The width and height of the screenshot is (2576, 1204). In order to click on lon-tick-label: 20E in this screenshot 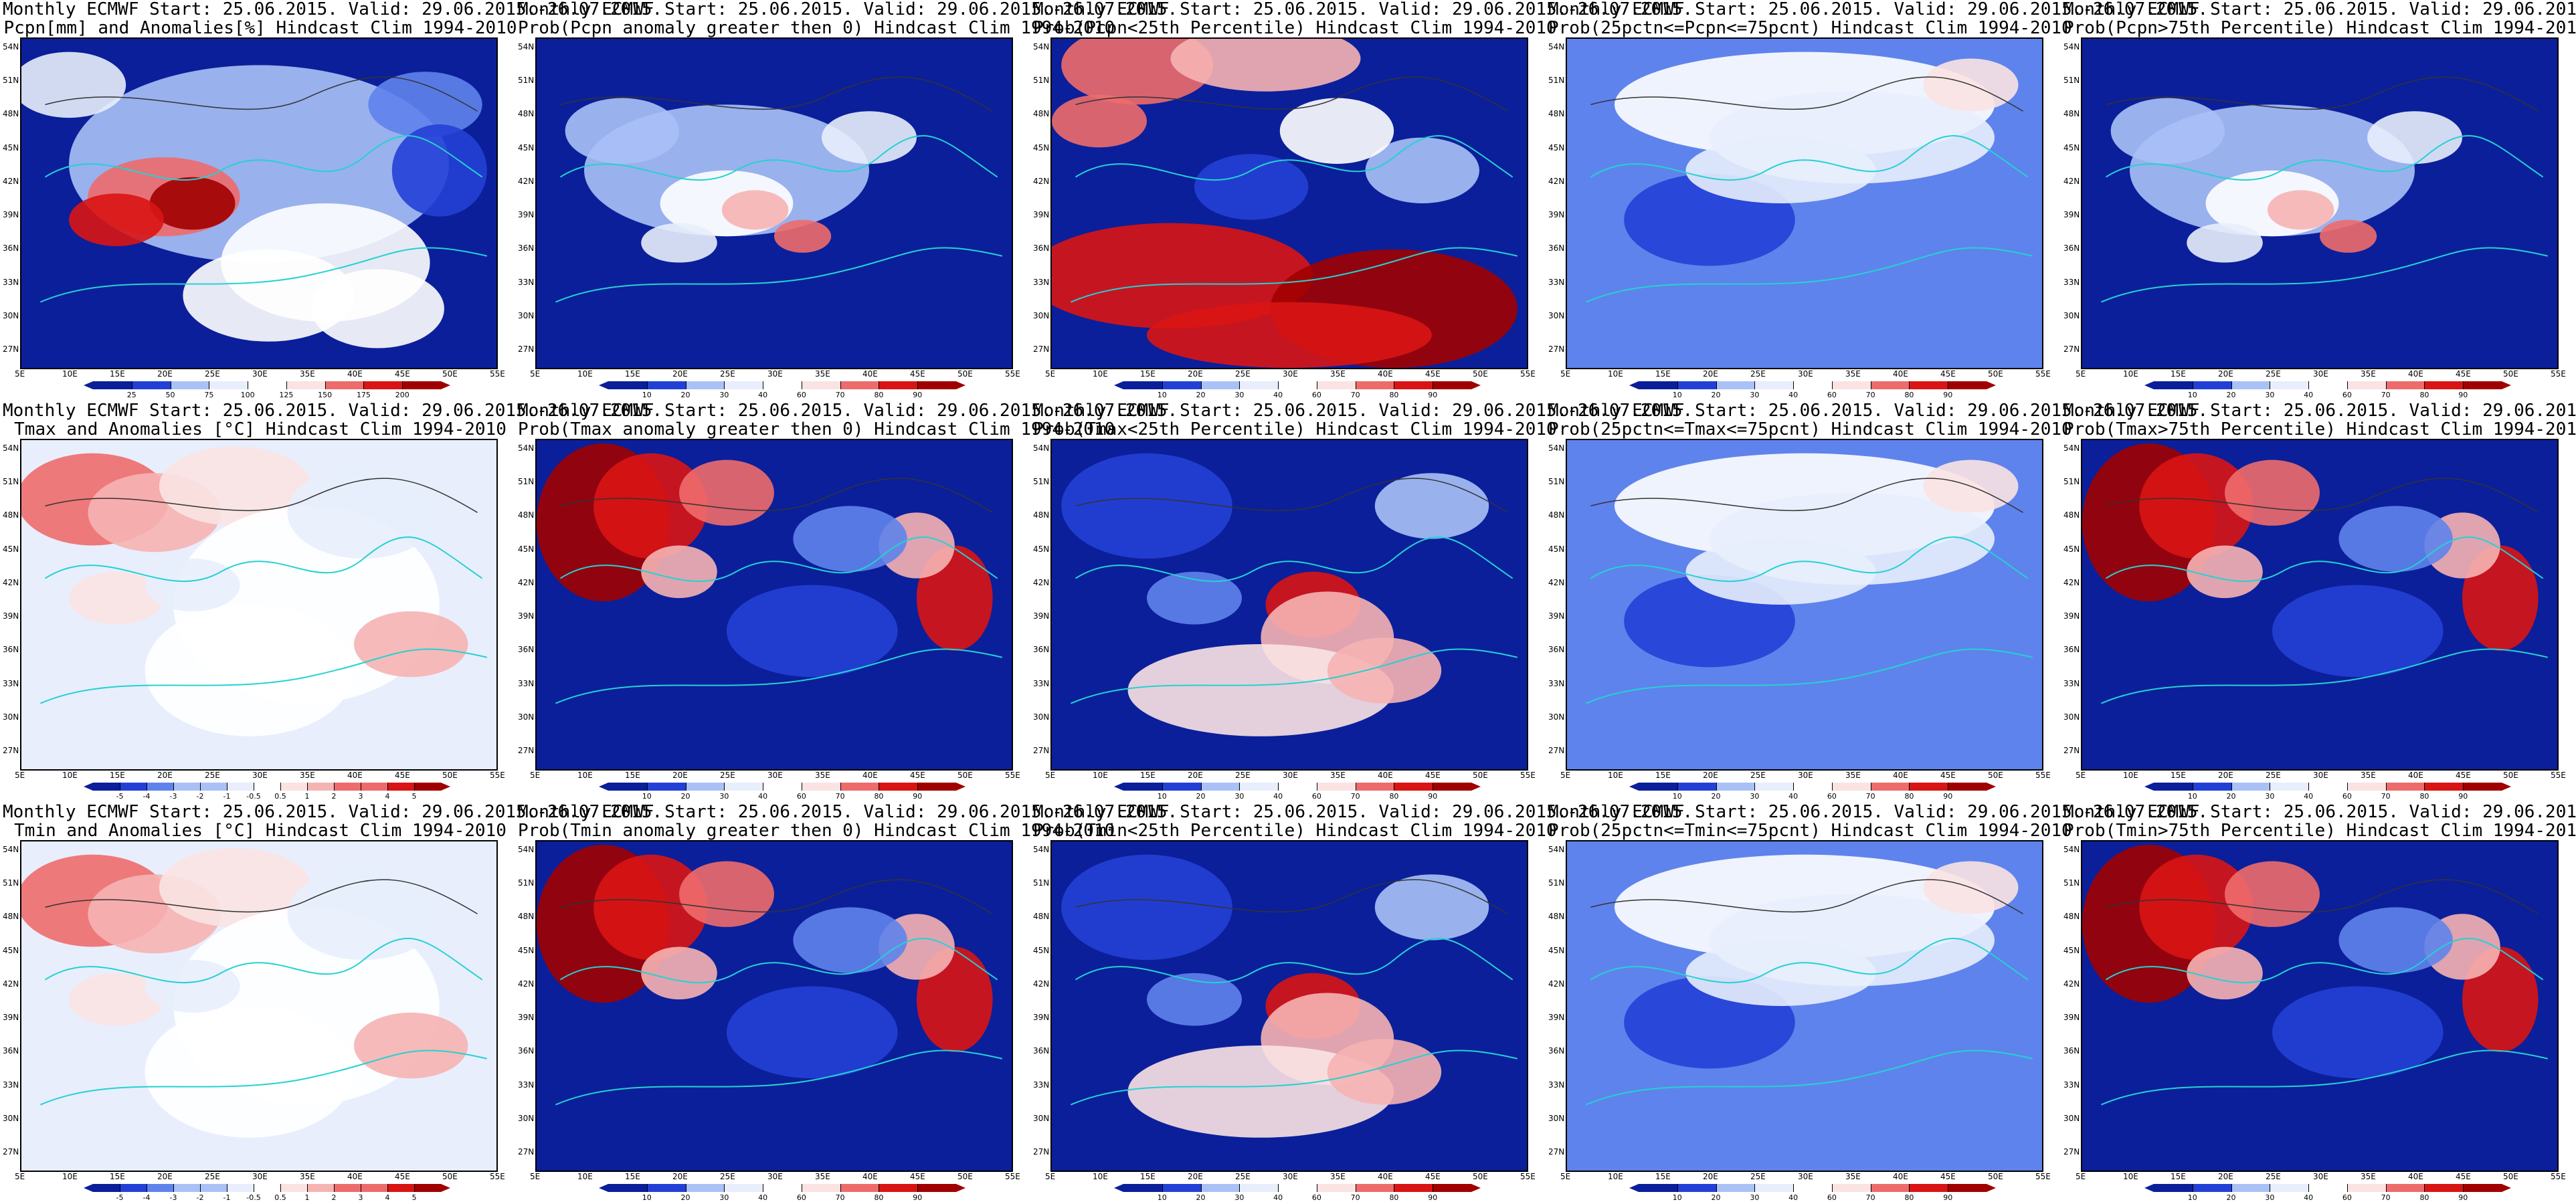, I will do `click(1711, 775)`.